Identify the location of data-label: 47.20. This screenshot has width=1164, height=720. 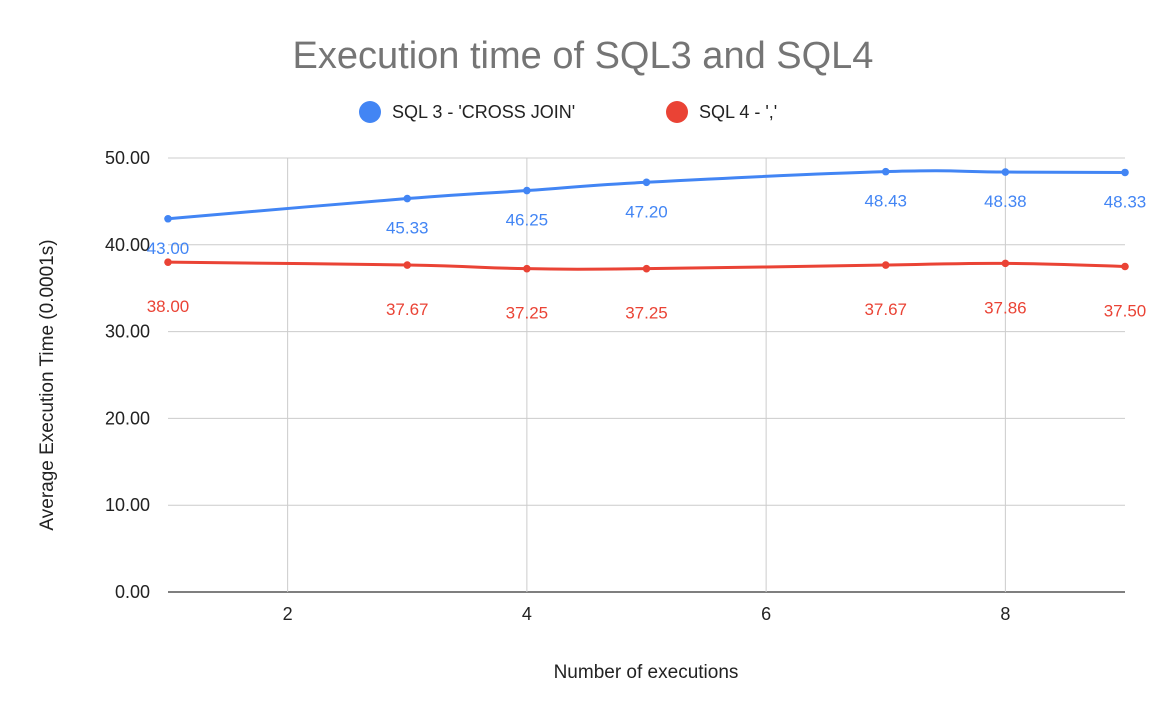
(646, 211).